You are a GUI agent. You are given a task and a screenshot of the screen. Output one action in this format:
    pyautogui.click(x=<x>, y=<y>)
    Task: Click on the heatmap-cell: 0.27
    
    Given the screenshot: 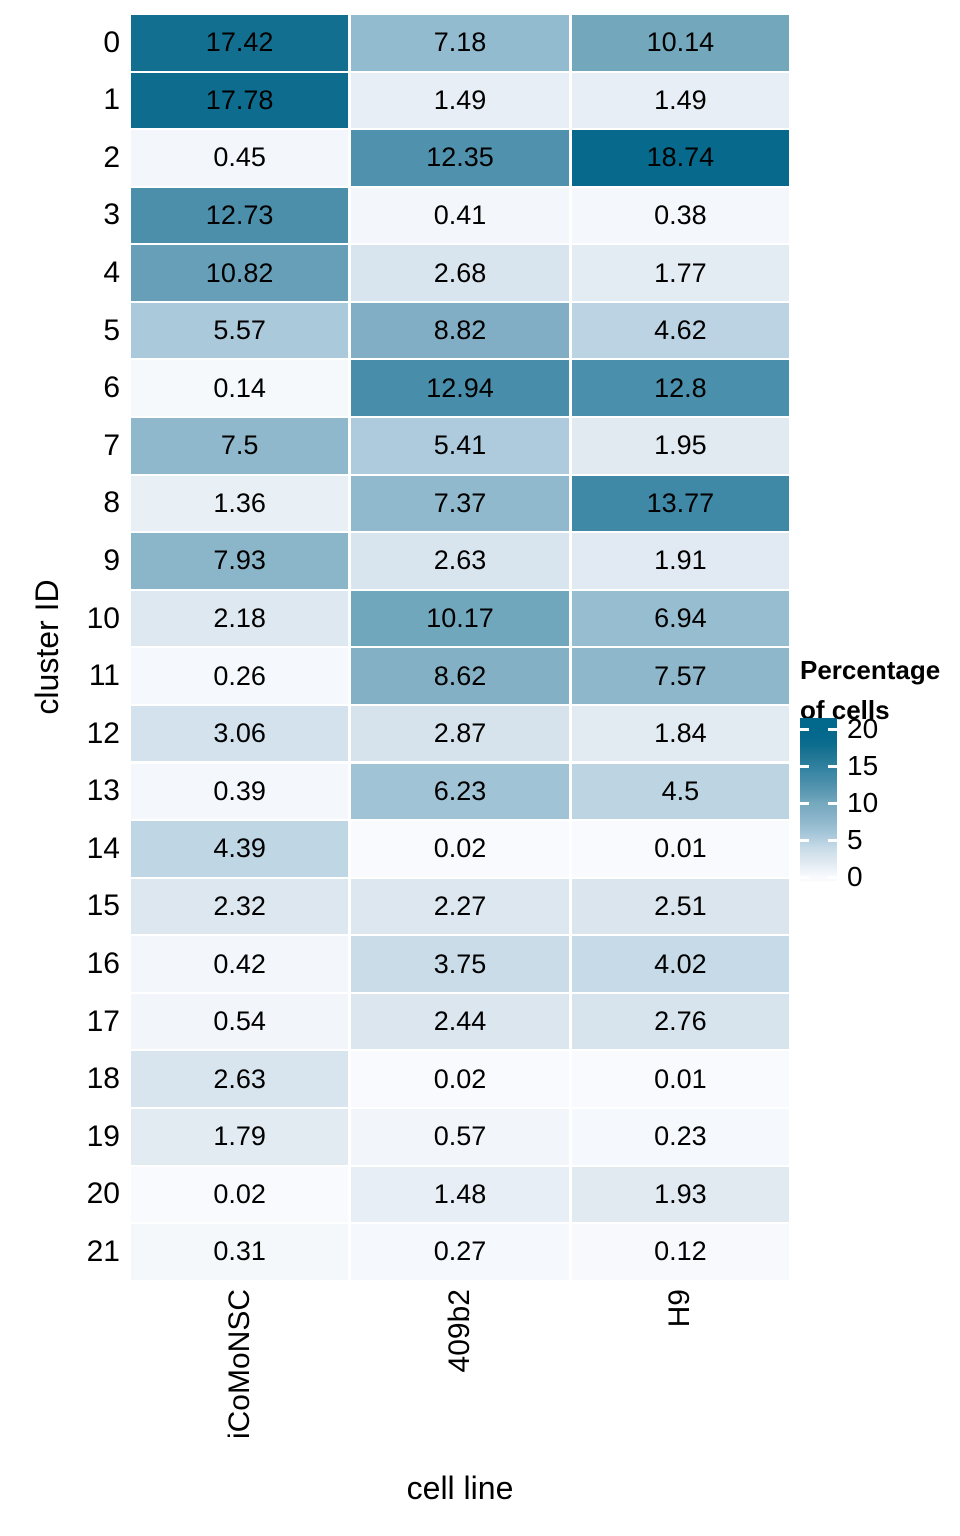 What is the action you would take?
    pyautogui.click(x=460, y=1252)
    